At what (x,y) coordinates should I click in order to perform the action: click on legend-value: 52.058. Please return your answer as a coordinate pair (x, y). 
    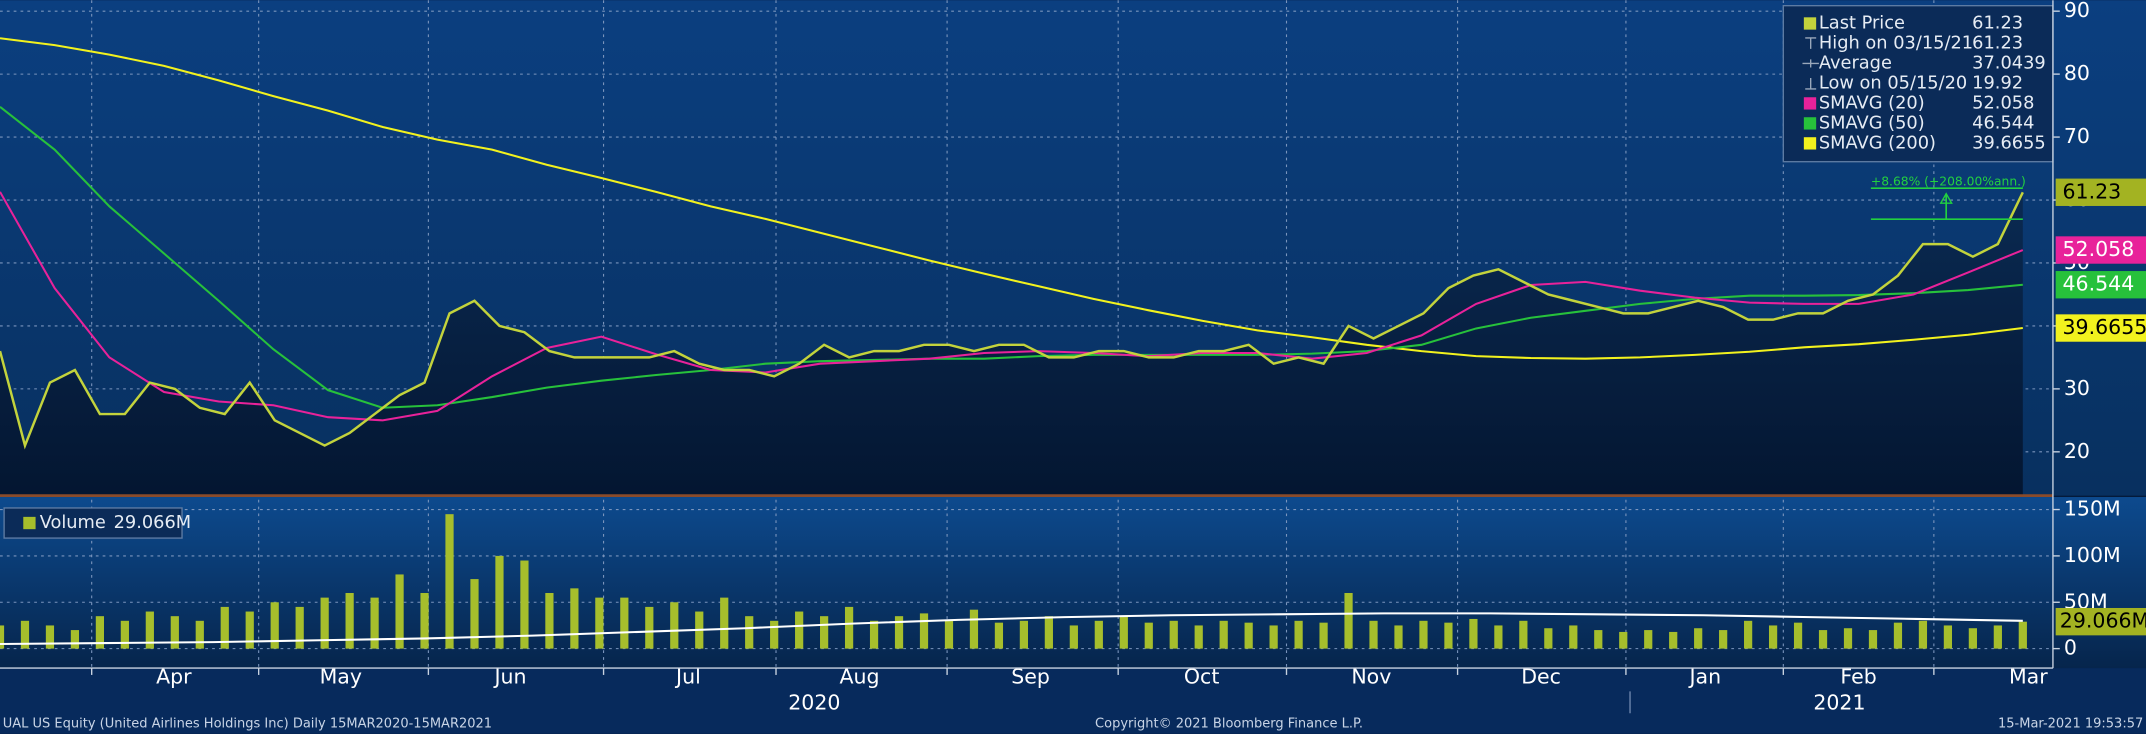
    Looking at the image, I should click on (2003, 102).